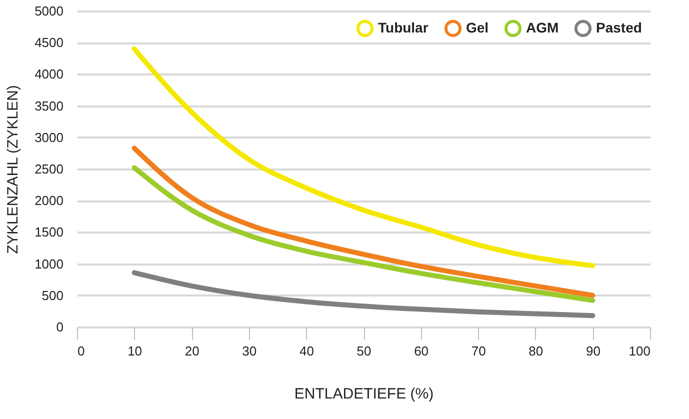 The width and height of the screenshot is (689, 419). Describe the element at coordinates (49, 232) in the screenshot. I see `y-tick-label: 1500` at that location.